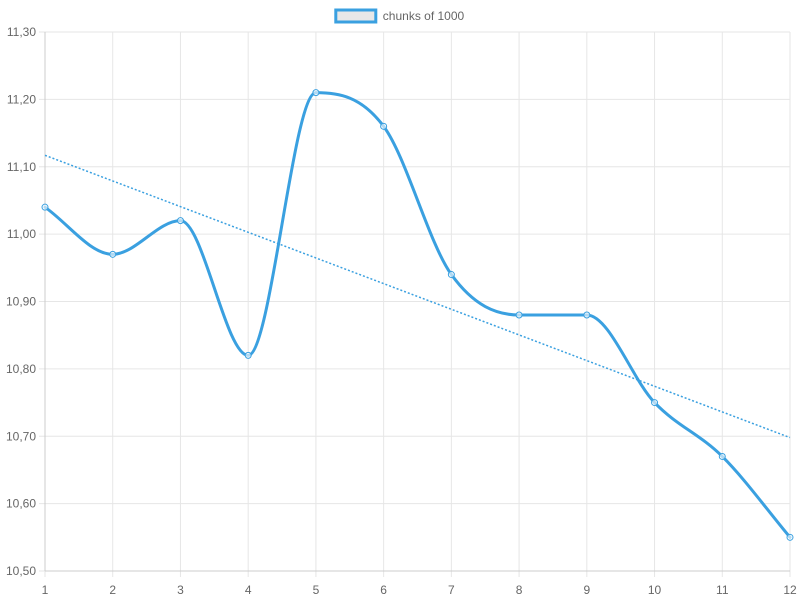 Image resolution: width=800 pixels, height=600 pixels. Describe the element at coordinates (21, 369) in the screenshot. I see `y-tick-label: 10,80` at that location.